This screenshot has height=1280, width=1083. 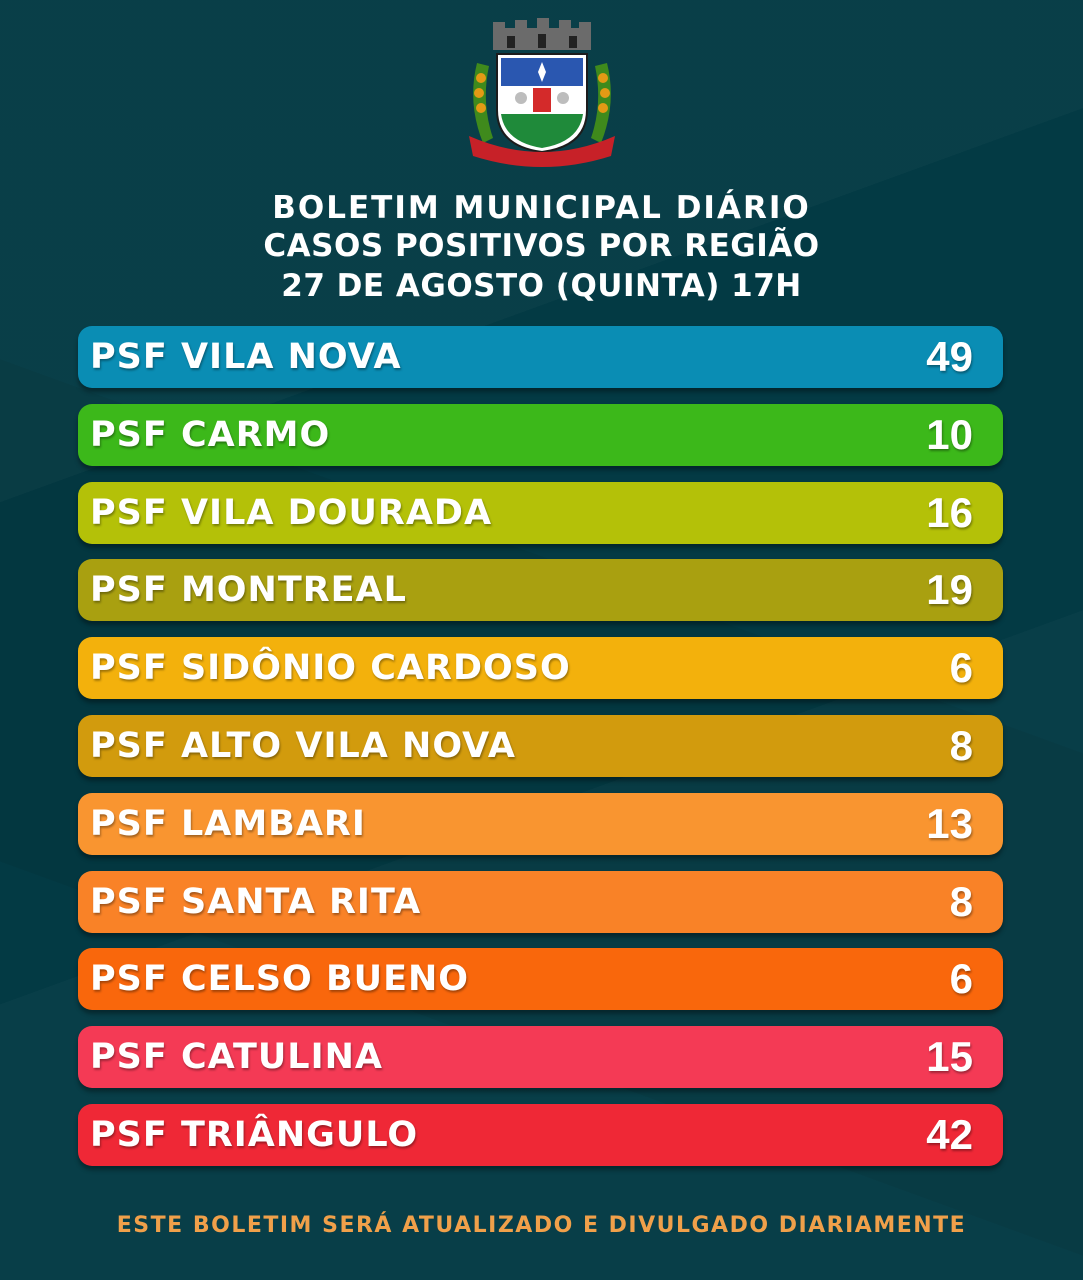 What do you see at coordinates (540, 1134) in the screenshot?
I see `region-row: PSF TRIÂNGULO 42` at bounding box center [540, 1134].